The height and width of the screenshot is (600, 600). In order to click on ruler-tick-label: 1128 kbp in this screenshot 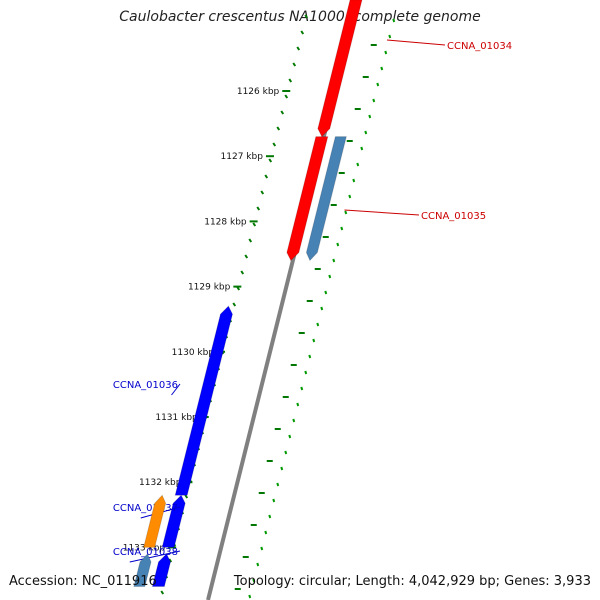, I will do `click(225, 222)`.